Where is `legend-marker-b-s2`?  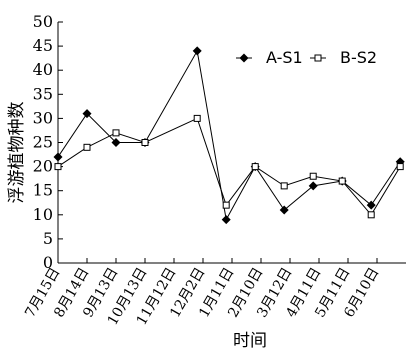 legend-marker-b-s2 is located at coordinates (318, 58).